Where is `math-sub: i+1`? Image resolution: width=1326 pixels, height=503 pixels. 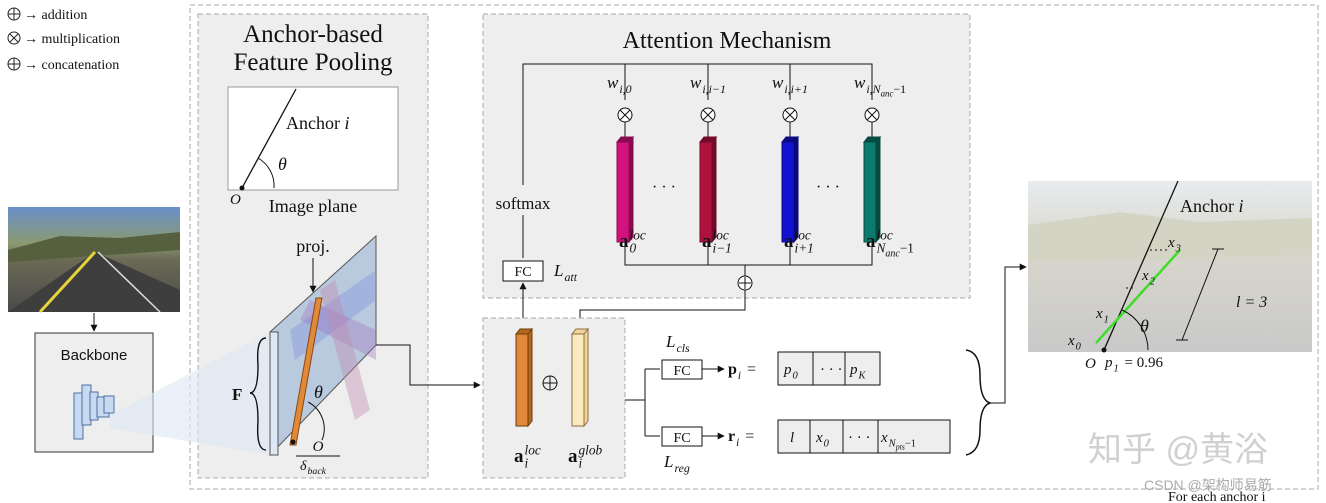 math-sub: i+1 is located at coordinates (804, 248).